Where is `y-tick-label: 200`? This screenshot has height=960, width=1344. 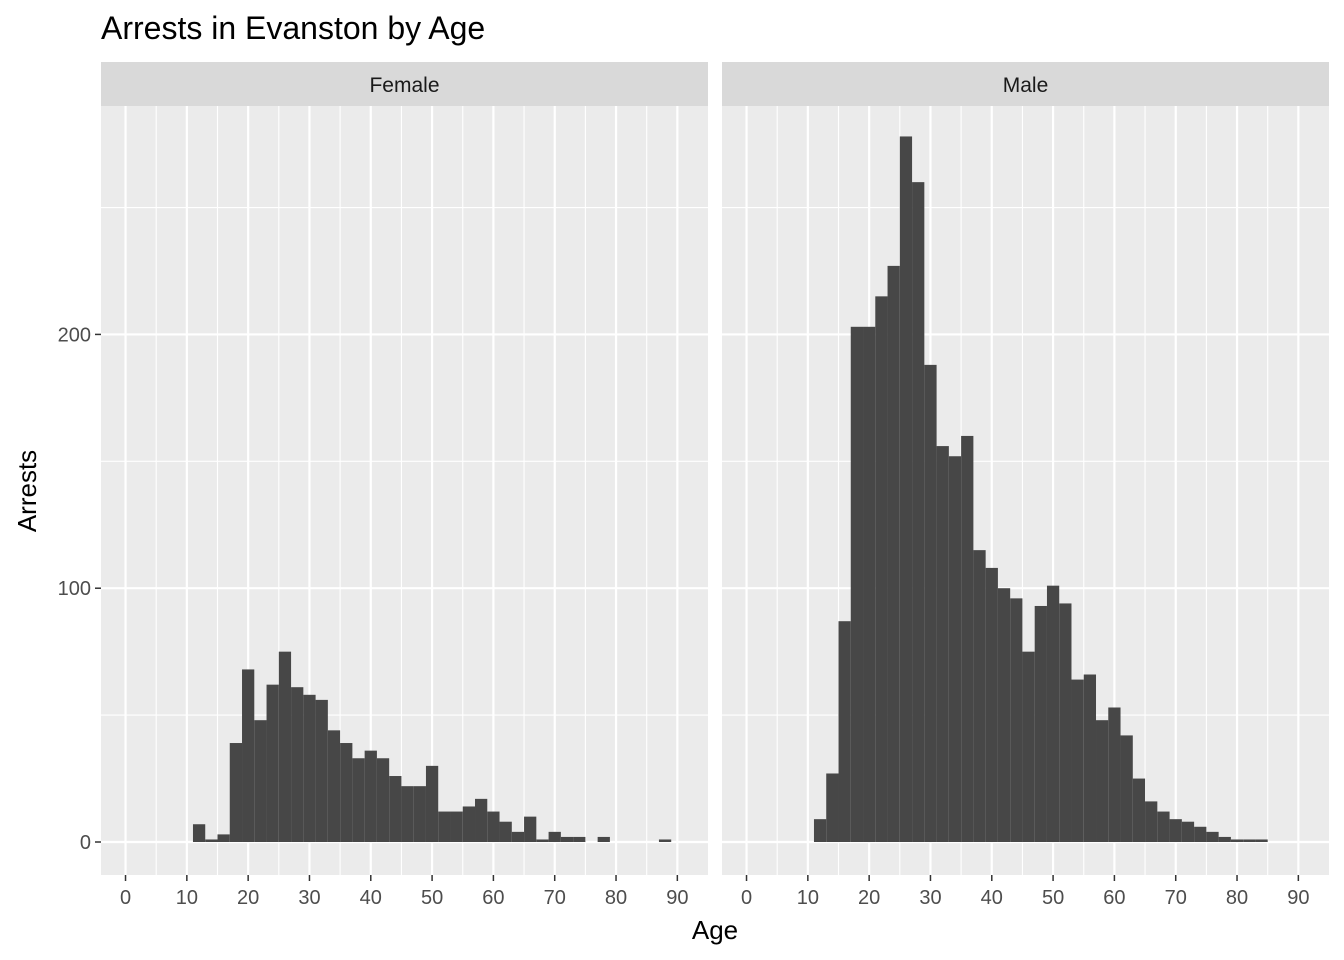 y-tick-label: 200 is located at coordinates (74, 335).